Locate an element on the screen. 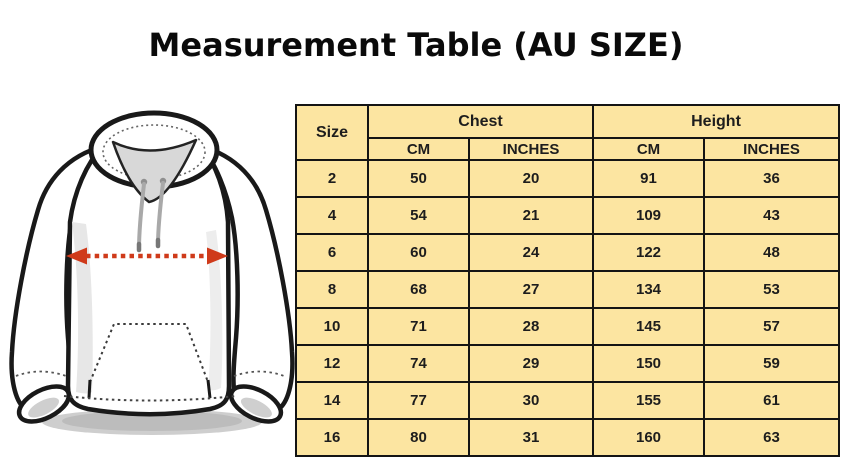 Image resolution: width=862 pixels, height=472 pixels. size-cell: 10 is located at coordinates (332, 326).